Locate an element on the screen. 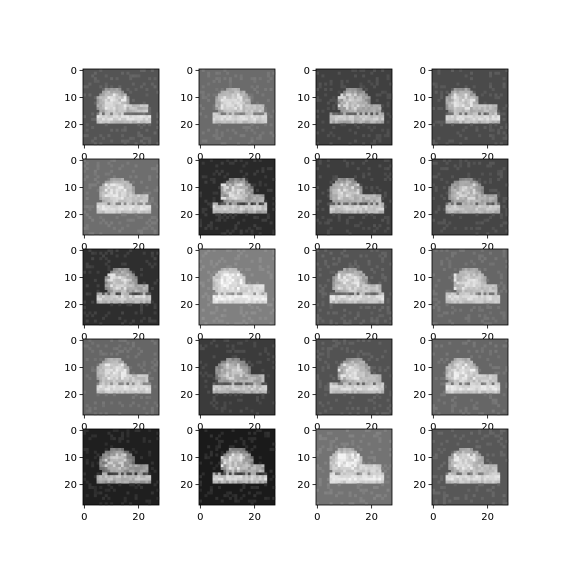 Image resolution: width=576 pixels, height=576 pixels. image-panel-15: 0 10 20 0 20 is located at coordinates (344, 384).